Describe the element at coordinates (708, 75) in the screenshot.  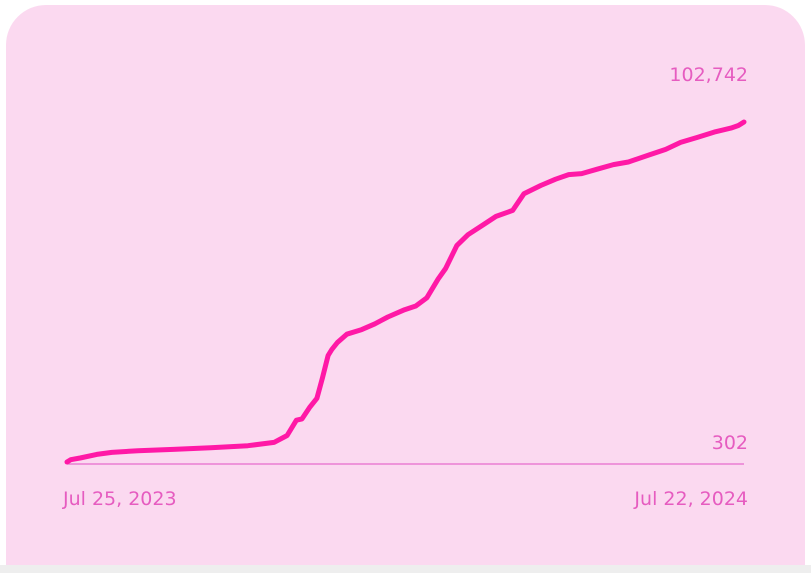
I see `y-max-label: 102,742` at that location.